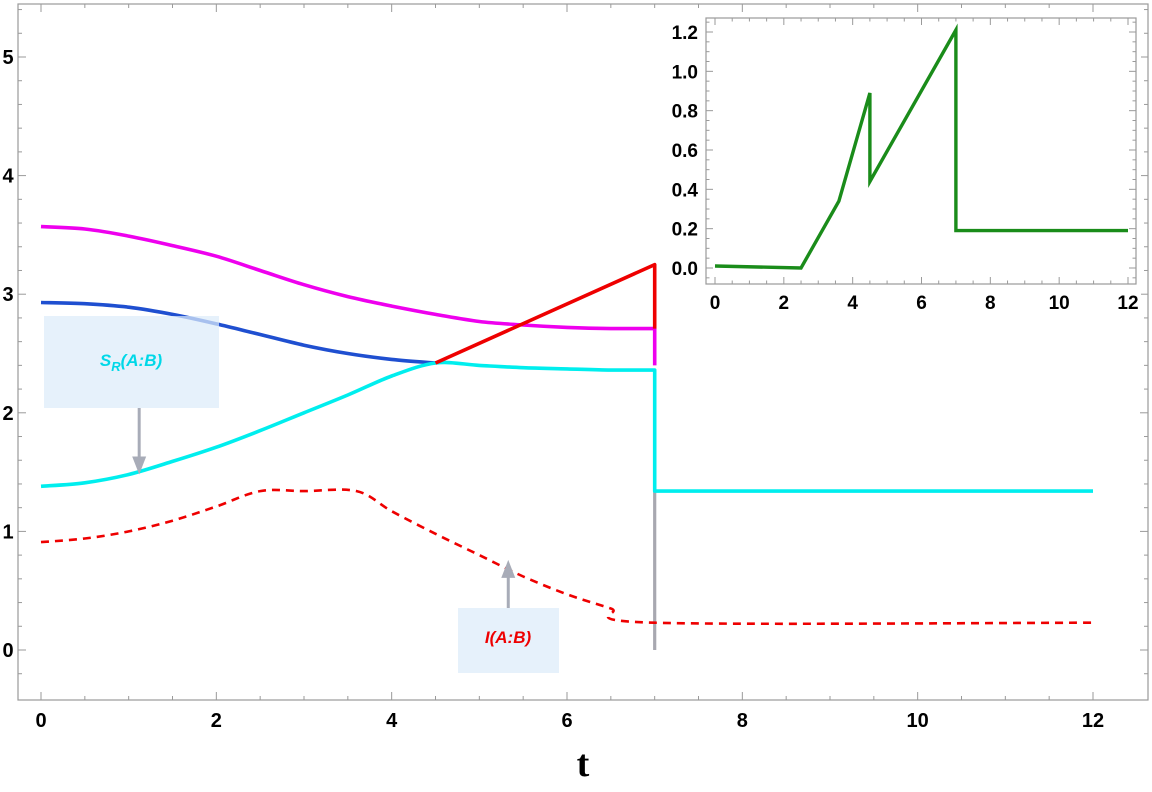  Describe the element at coordinates (7, 58) in the screenshot. I see `y-tick-label: 5` at that location.